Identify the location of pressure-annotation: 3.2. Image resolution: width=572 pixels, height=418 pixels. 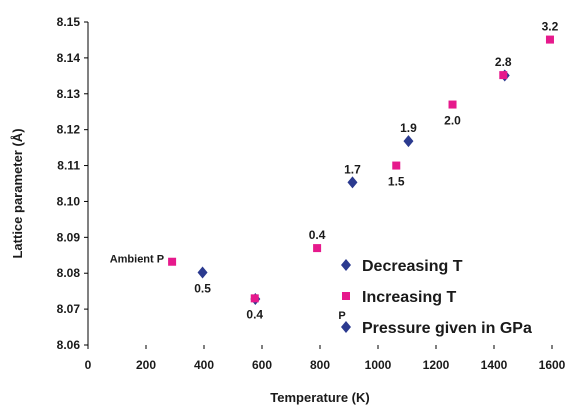
(550, 27).